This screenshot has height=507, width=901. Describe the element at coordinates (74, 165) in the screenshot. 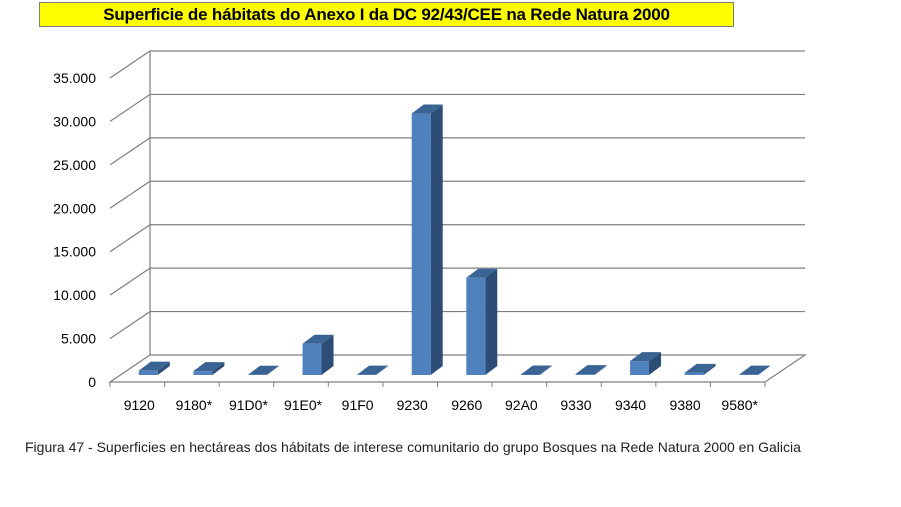

I see `y-tick-label: 25.000` at that location.